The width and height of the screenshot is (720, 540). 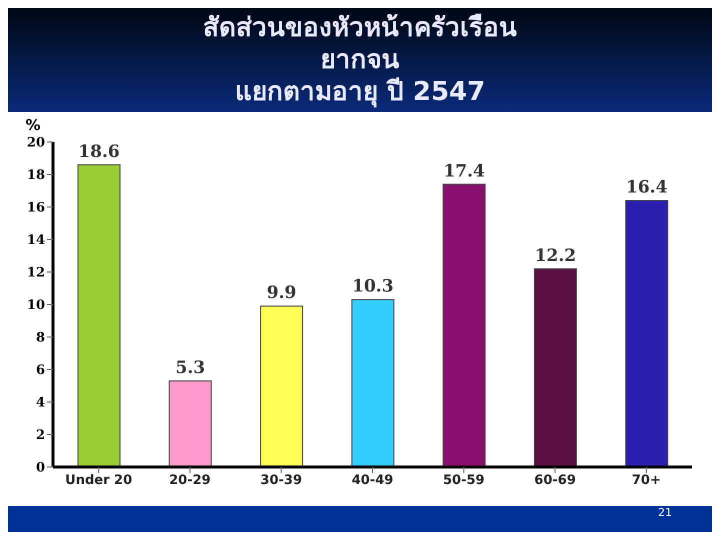 What do you see at coordinates (98, 480) in the screenshot?
I see `x-tick-label: Under 20` at bounding box center [98, 480].